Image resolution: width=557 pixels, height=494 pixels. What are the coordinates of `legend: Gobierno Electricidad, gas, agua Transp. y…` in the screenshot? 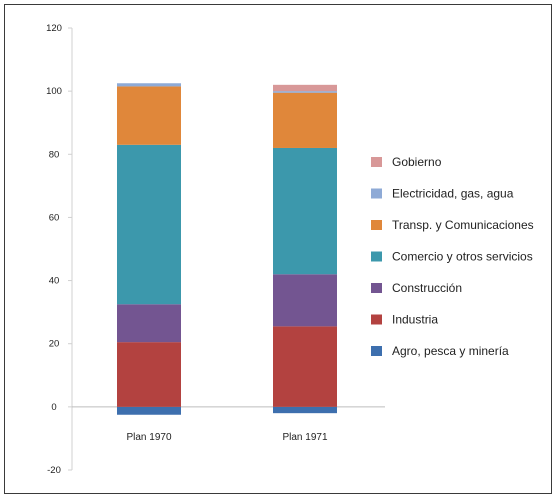 It's located at (452, 256).